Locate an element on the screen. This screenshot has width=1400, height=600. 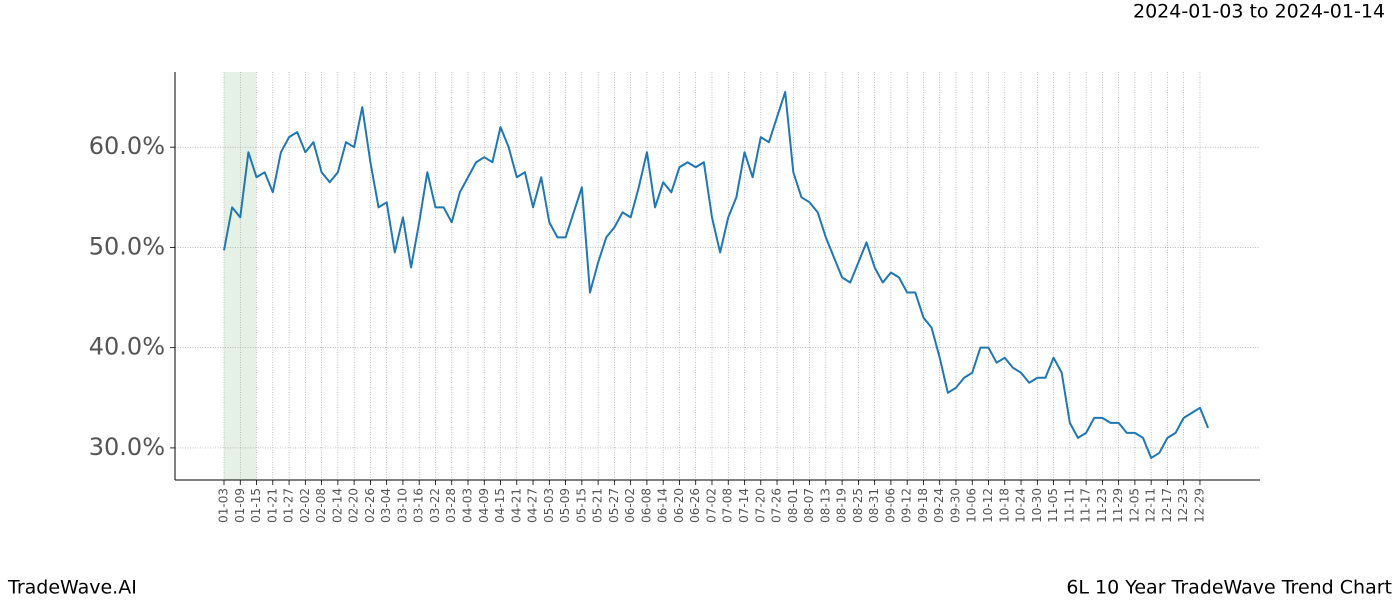
x-tick-label: 01-27 is located at coordinates (289, 505).